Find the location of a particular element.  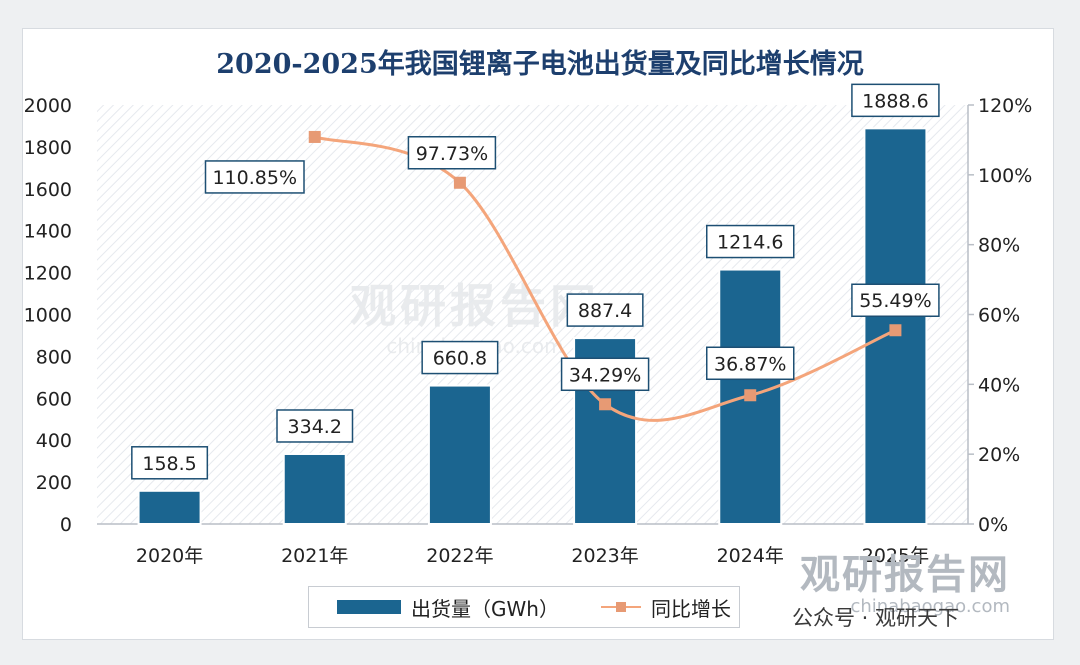

bar-value-label: 334.2 is located at coordinates (315, 427).